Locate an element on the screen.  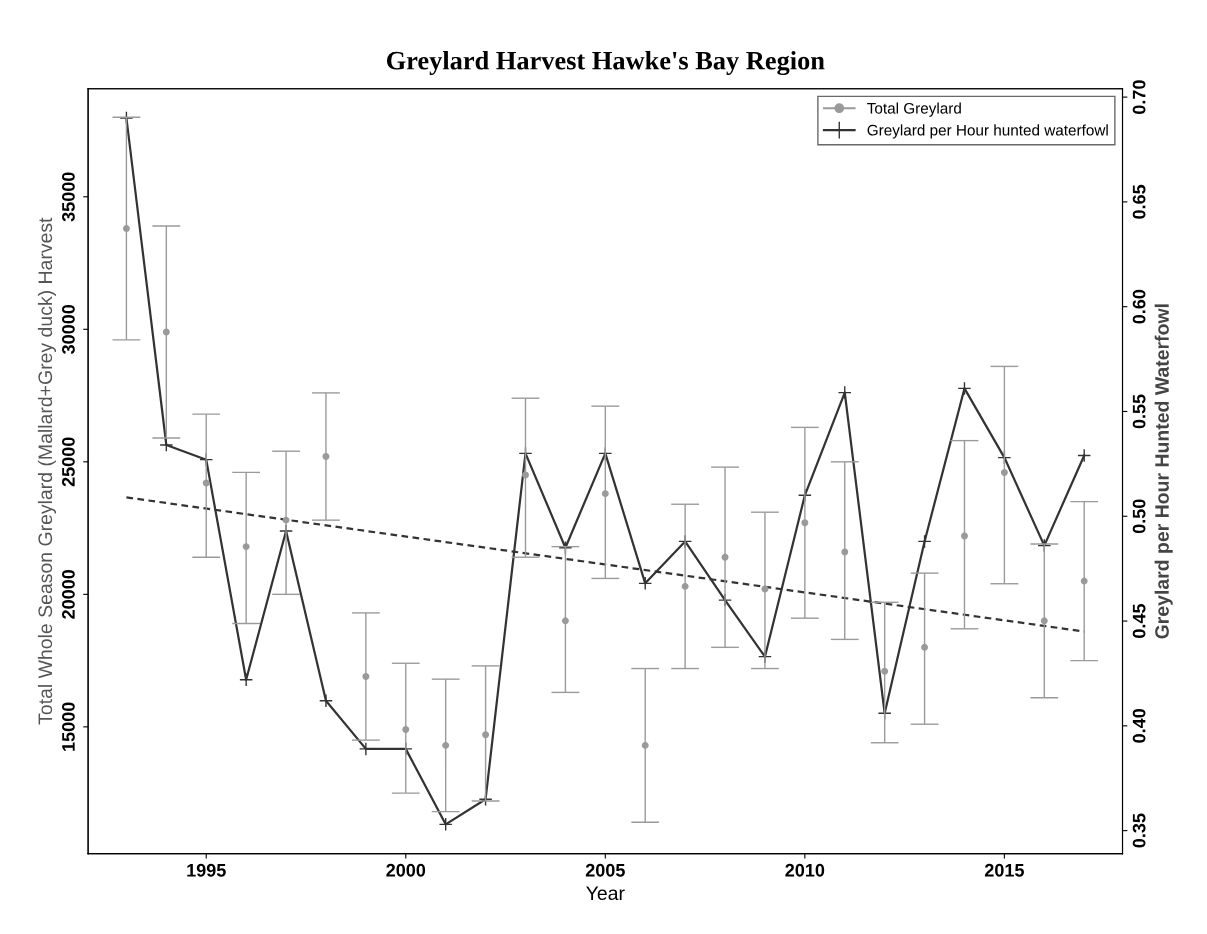
legend-label: Greylard per Hour hunted waterfowl is located at coordinates (987, 131).